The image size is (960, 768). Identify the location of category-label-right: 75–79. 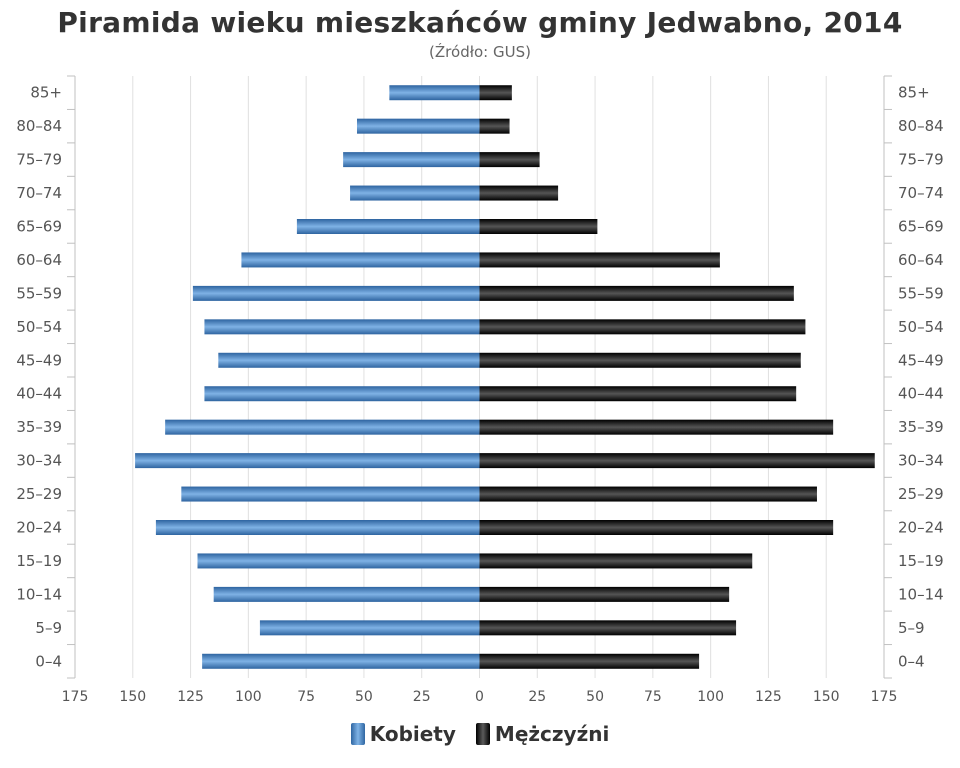
(921, 160).